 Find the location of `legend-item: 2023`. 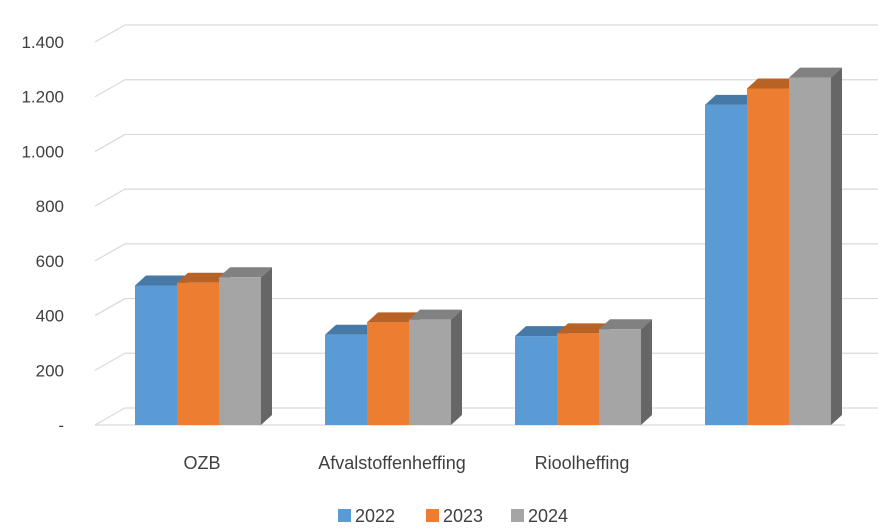

legend-item: 2023 is located at coordinates (454, 516).